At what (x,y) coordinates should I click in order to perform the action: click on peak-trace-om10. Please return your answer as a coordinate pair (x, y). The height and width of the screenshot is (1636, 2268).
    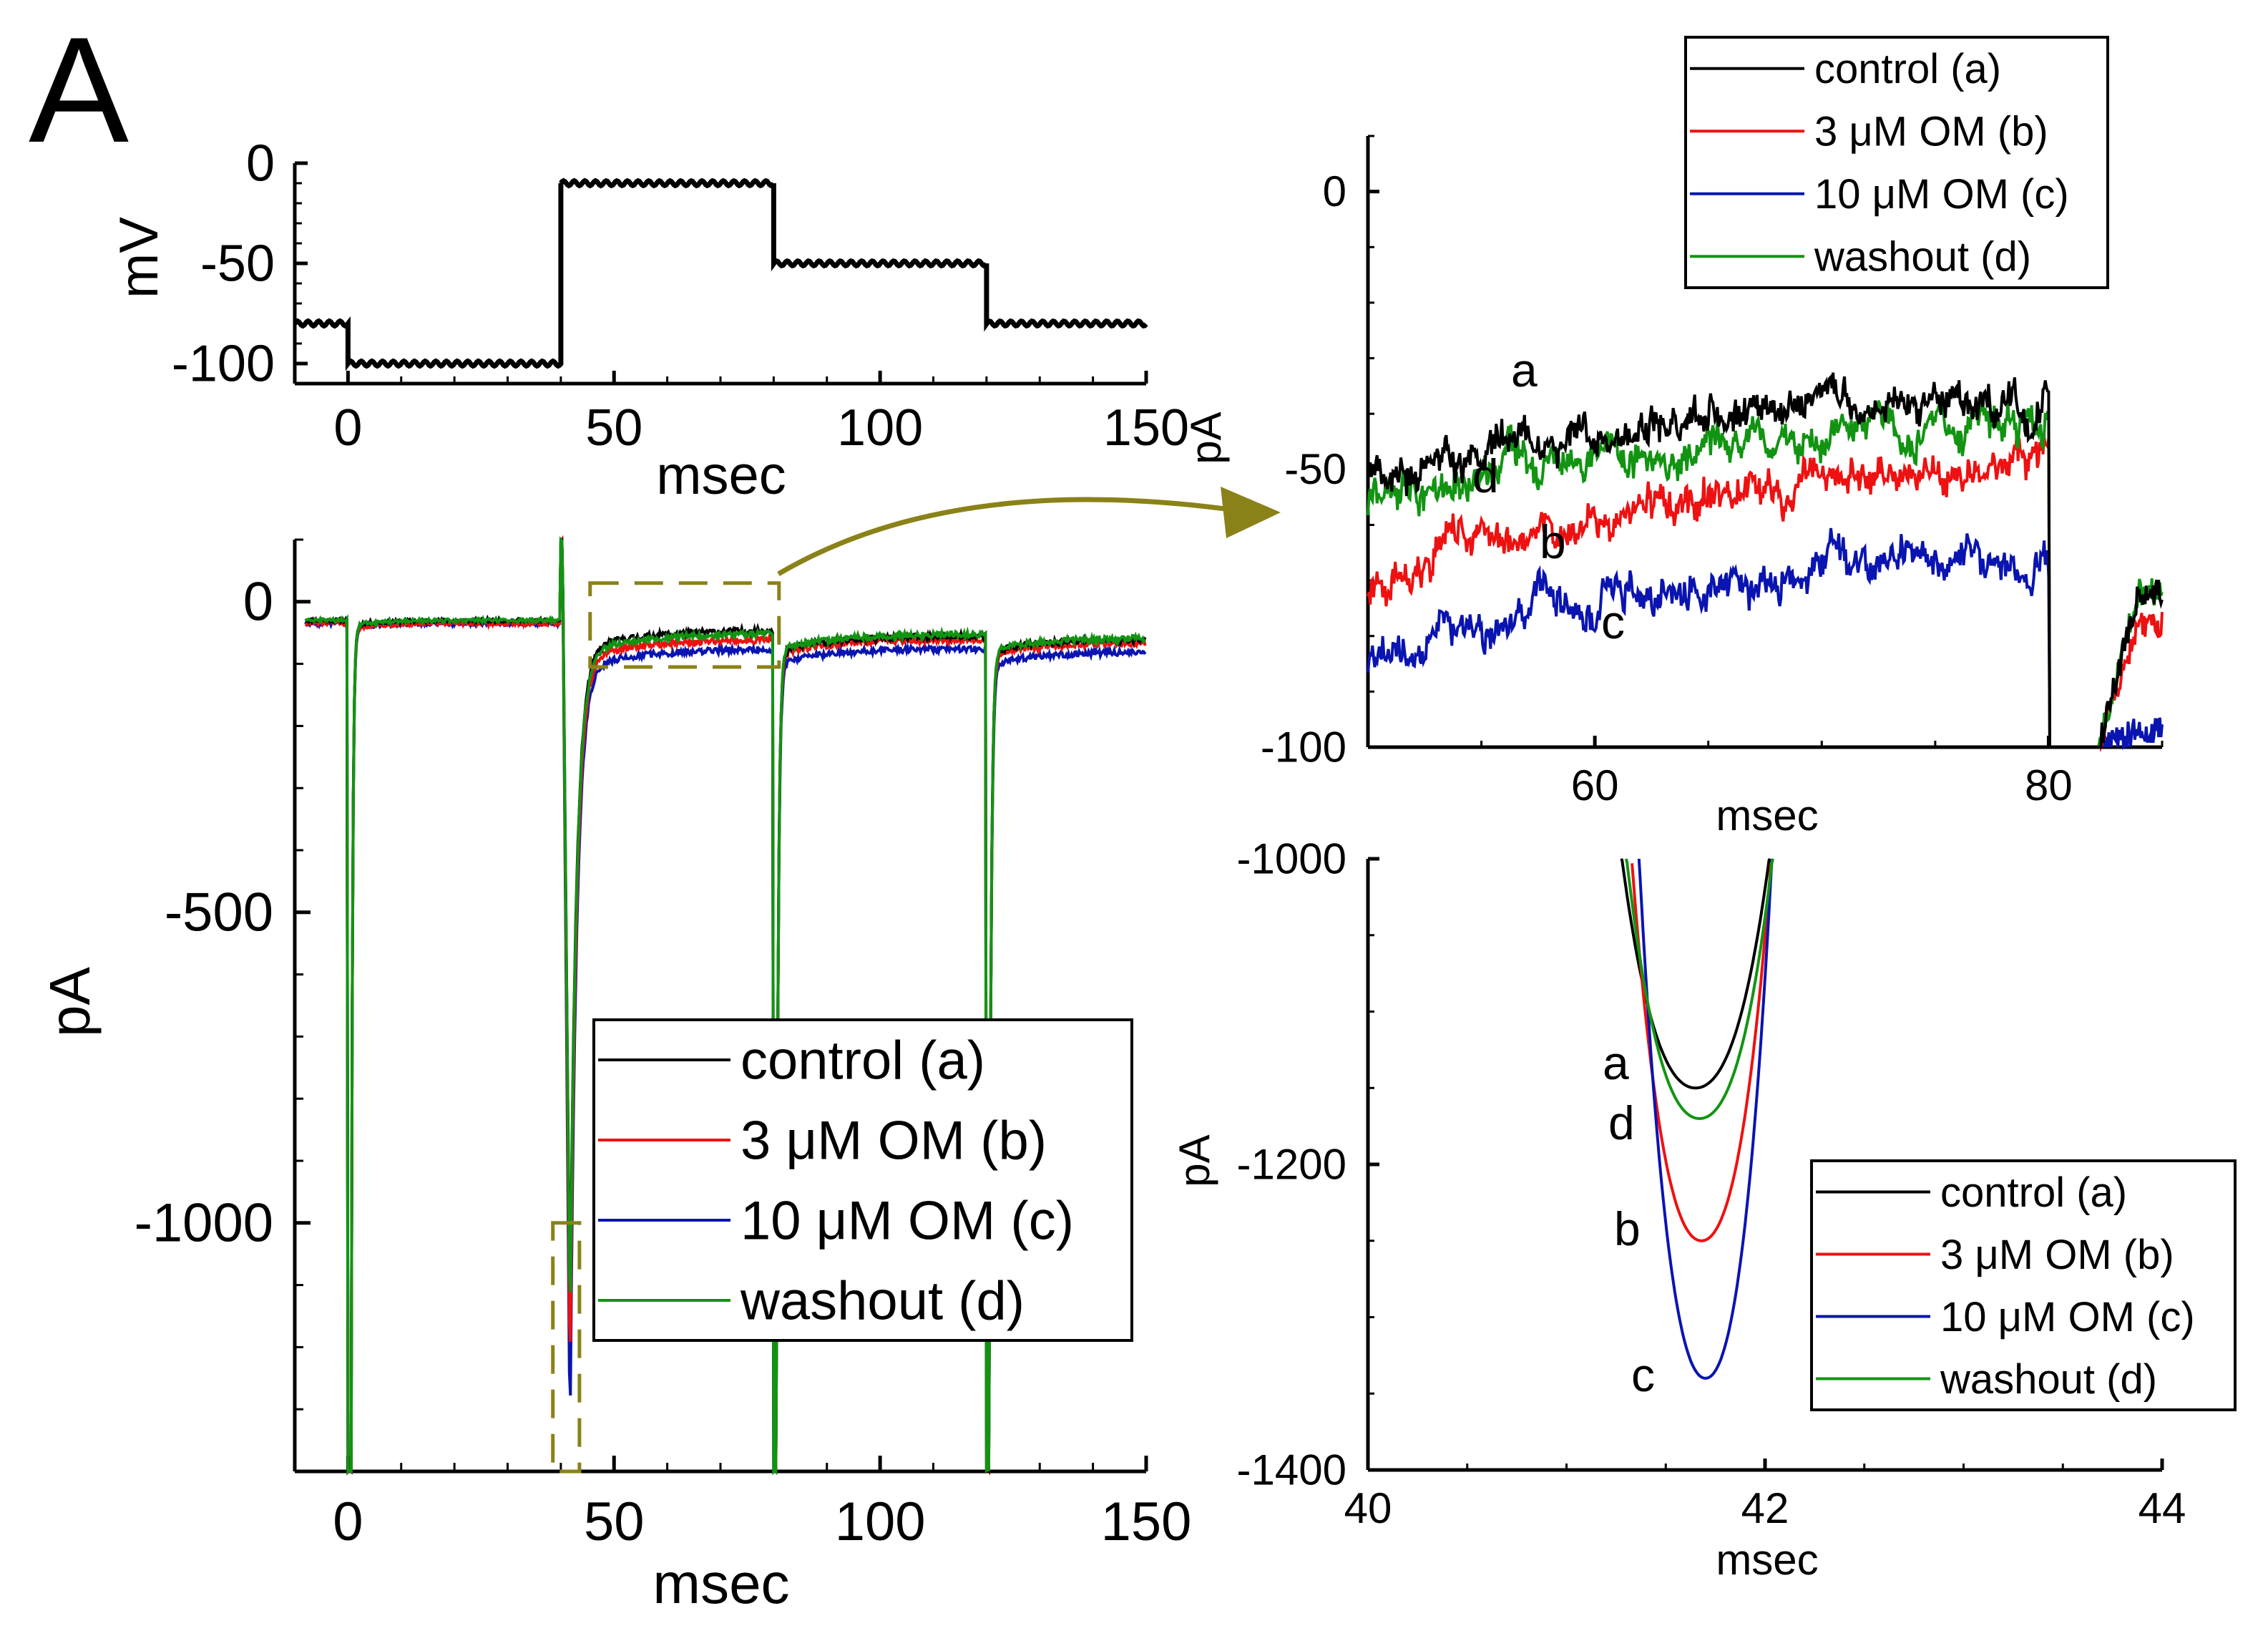
    Looking at the image, I should click on (1705, 1119).